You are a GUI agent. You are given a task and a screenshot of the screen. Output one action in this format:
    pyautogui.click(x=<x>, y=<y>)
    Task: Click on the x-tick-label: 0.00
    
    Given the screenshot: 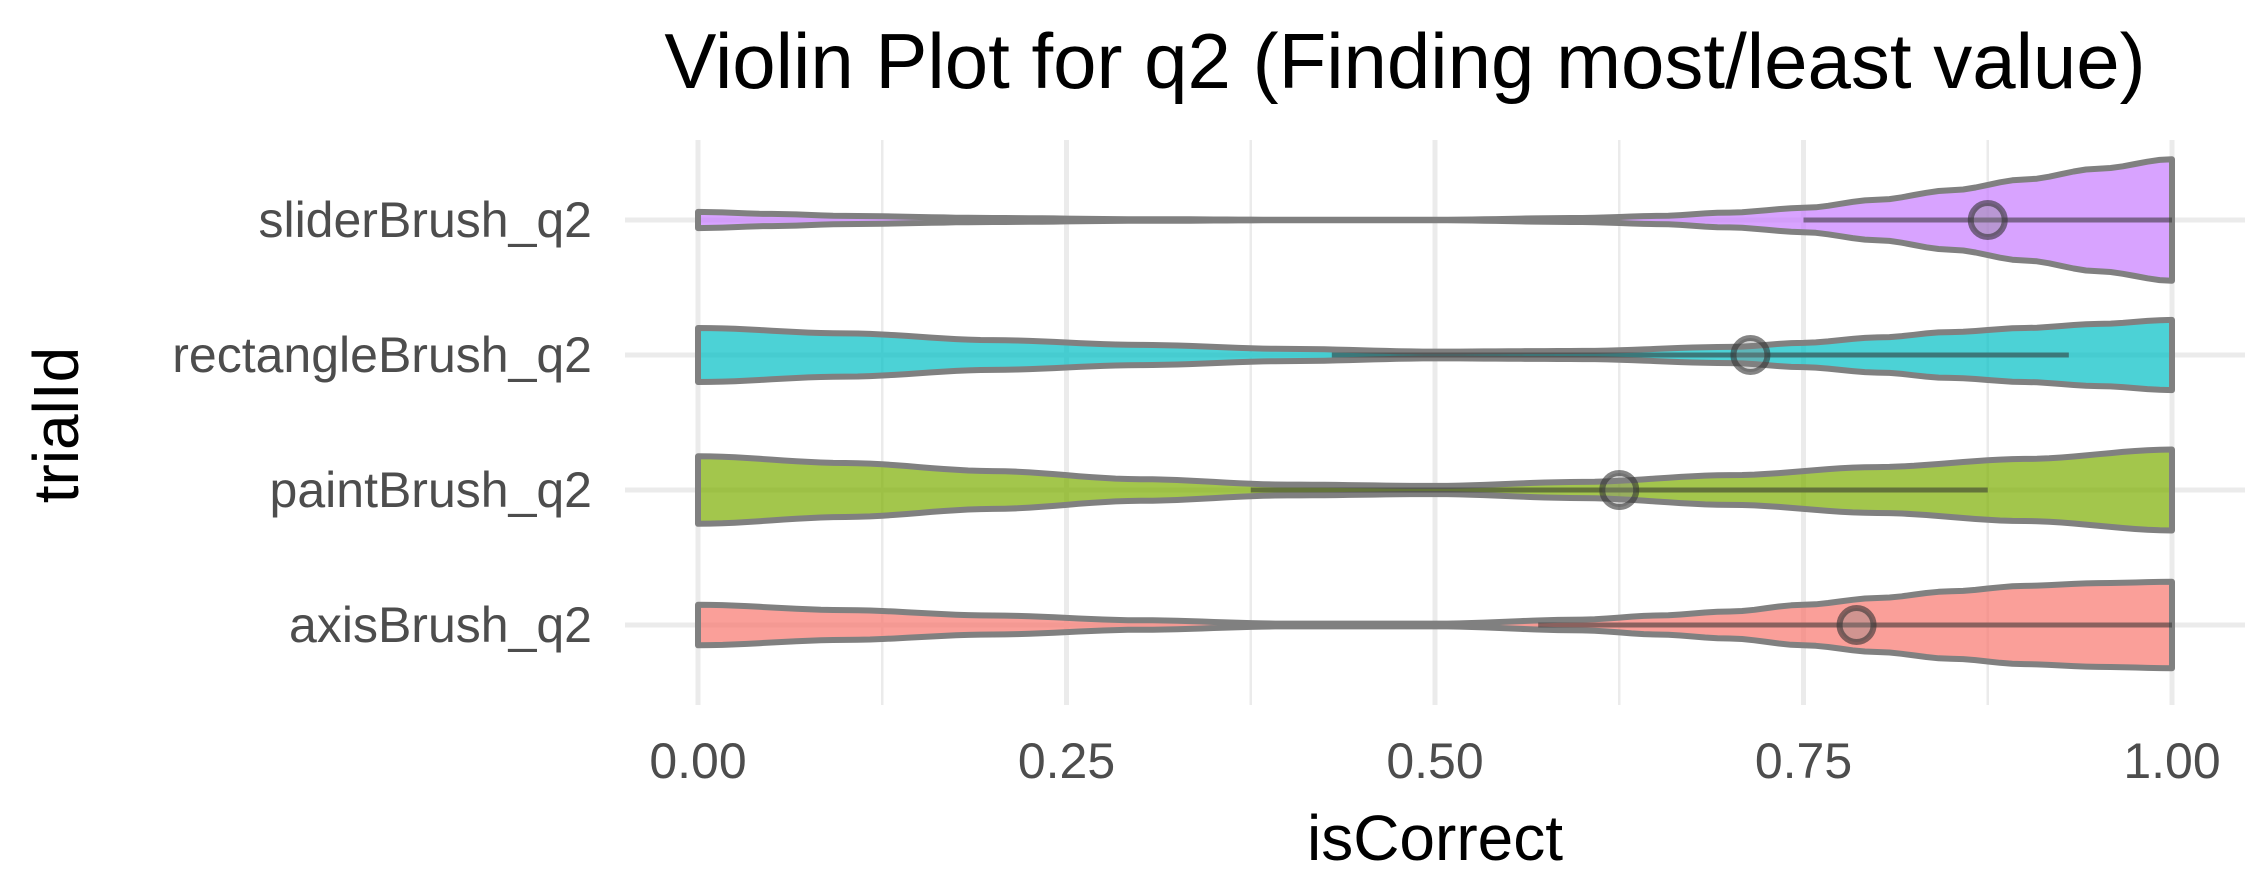 What is the action you would take?
    pyautogui.click(x=697, y=761)
    